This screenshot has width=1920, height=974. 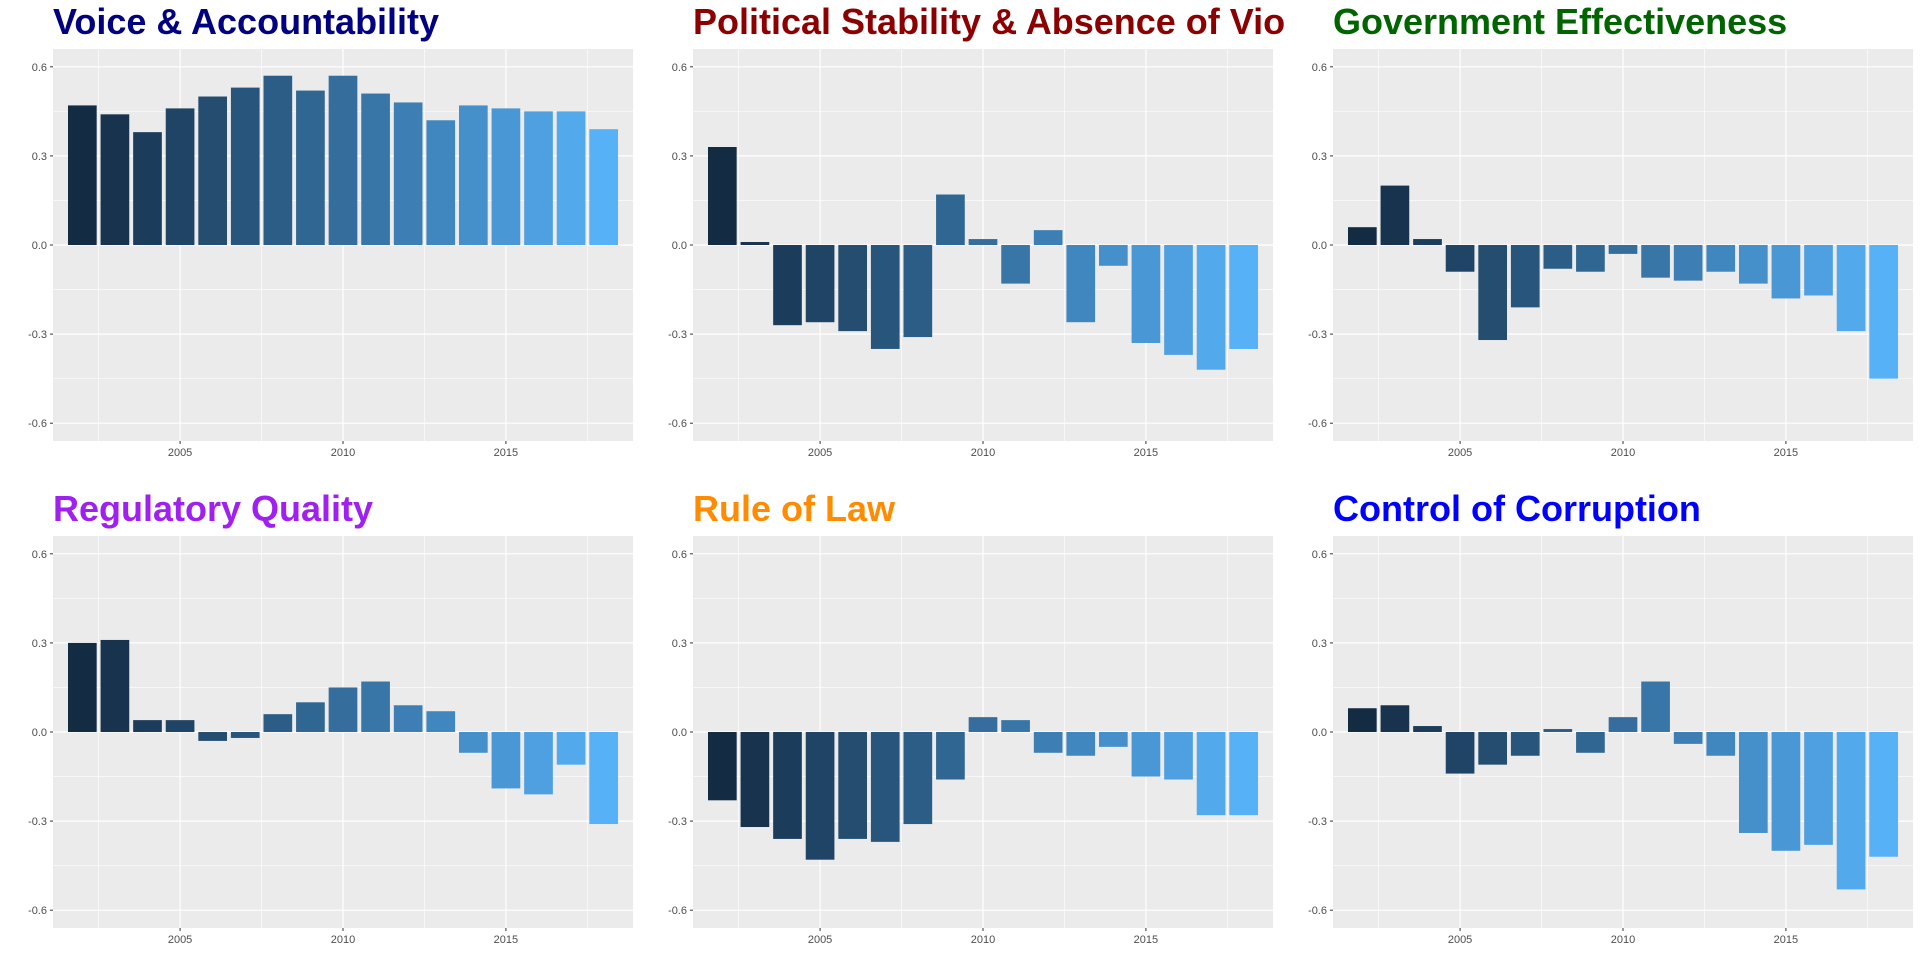 What do you see at coordinates (794, 508) in the screenshot?
I see `chart-title: Rule of Law` at bounding box center [794, 508].